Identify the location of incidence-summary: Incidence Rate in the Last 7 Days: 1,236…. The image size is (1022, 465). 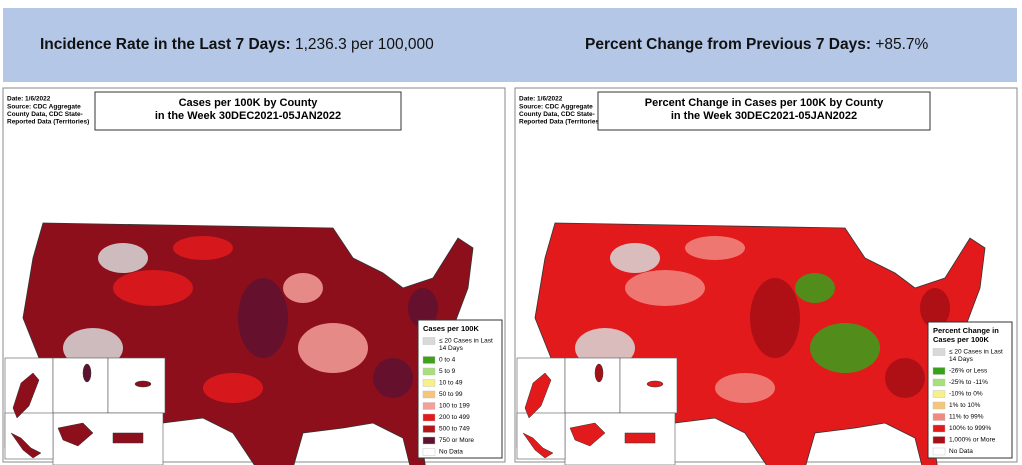
(237, 45).